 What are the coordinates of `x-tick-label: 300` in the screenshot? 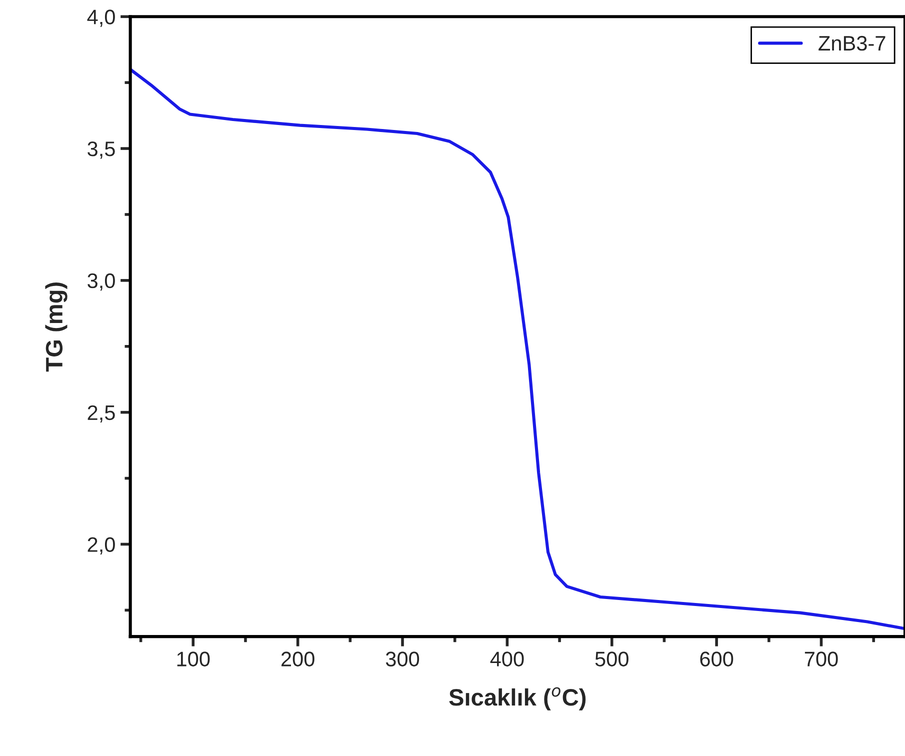 It's located at (403, 659).